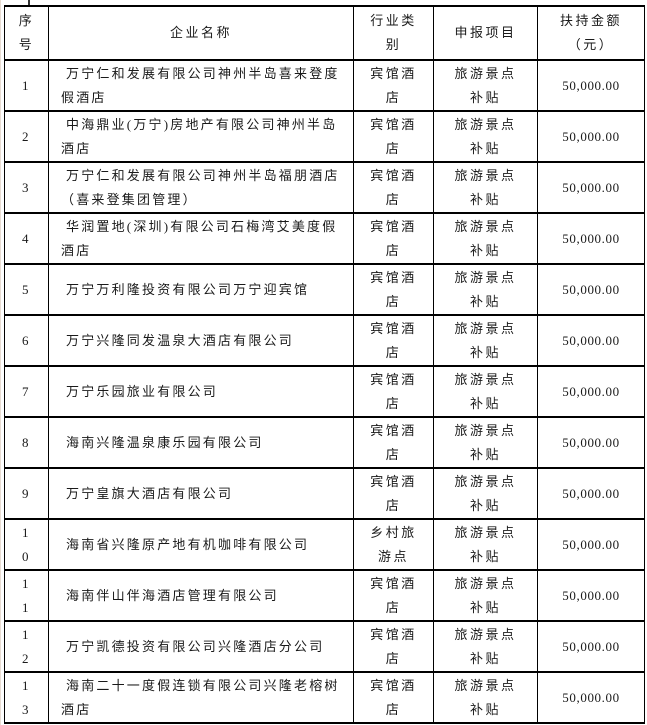 The image size is (647, 725). I want to click on company-name-cell: 万宁乐园旅业有限公司, so click(201, 391).